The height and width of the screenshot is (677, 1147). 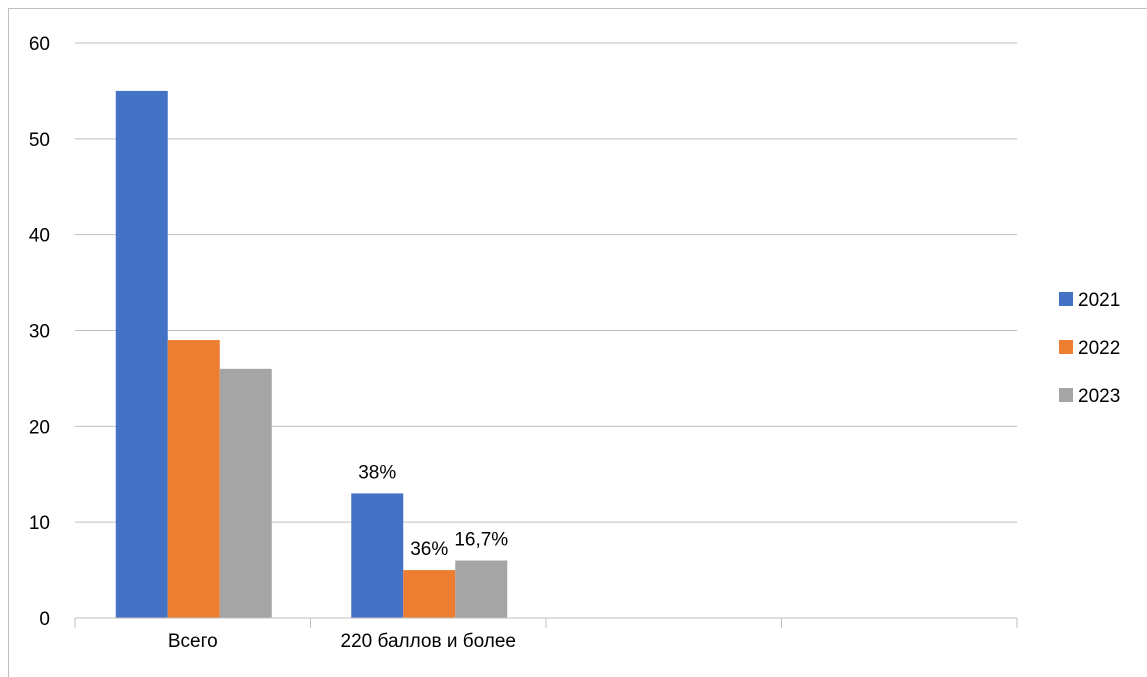 I want to click on y-tick-label: 20, so click(x=39, y=427).